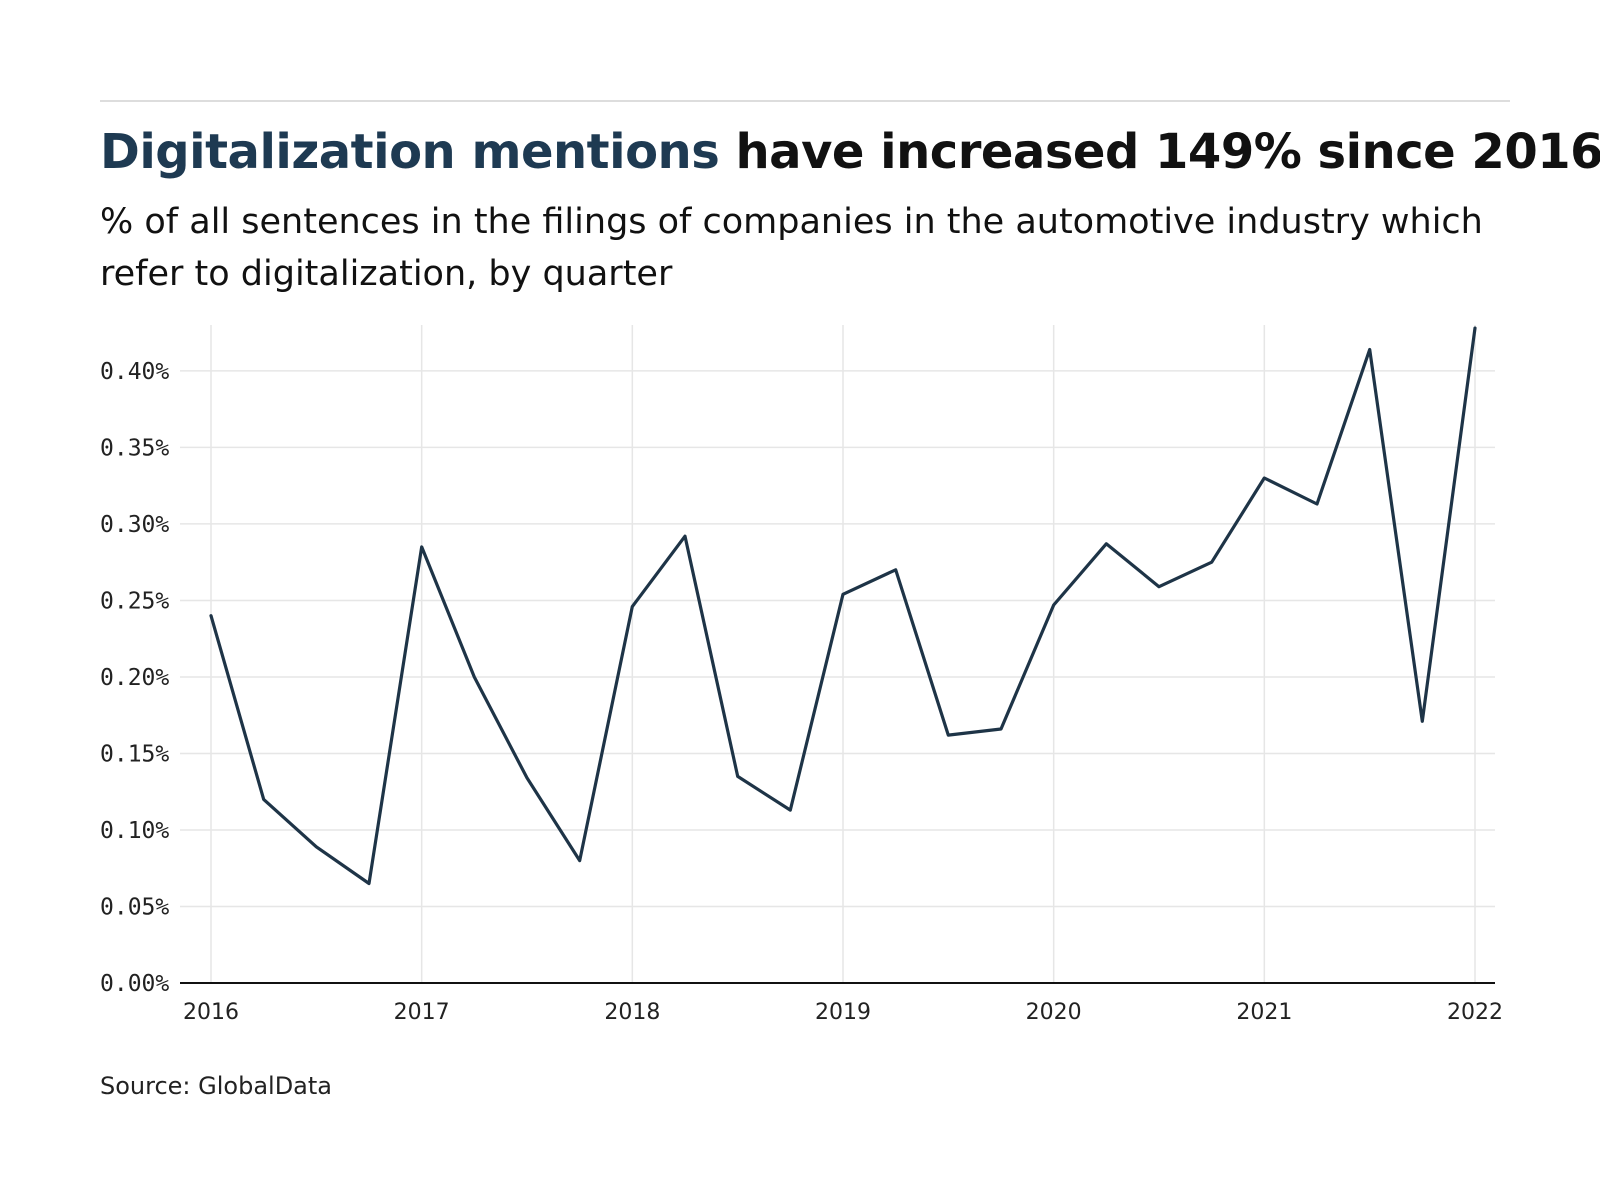  Describe the element at coordinates (422, 1012) in the screenshot. I see `x-tick-label: 2017` at that location.